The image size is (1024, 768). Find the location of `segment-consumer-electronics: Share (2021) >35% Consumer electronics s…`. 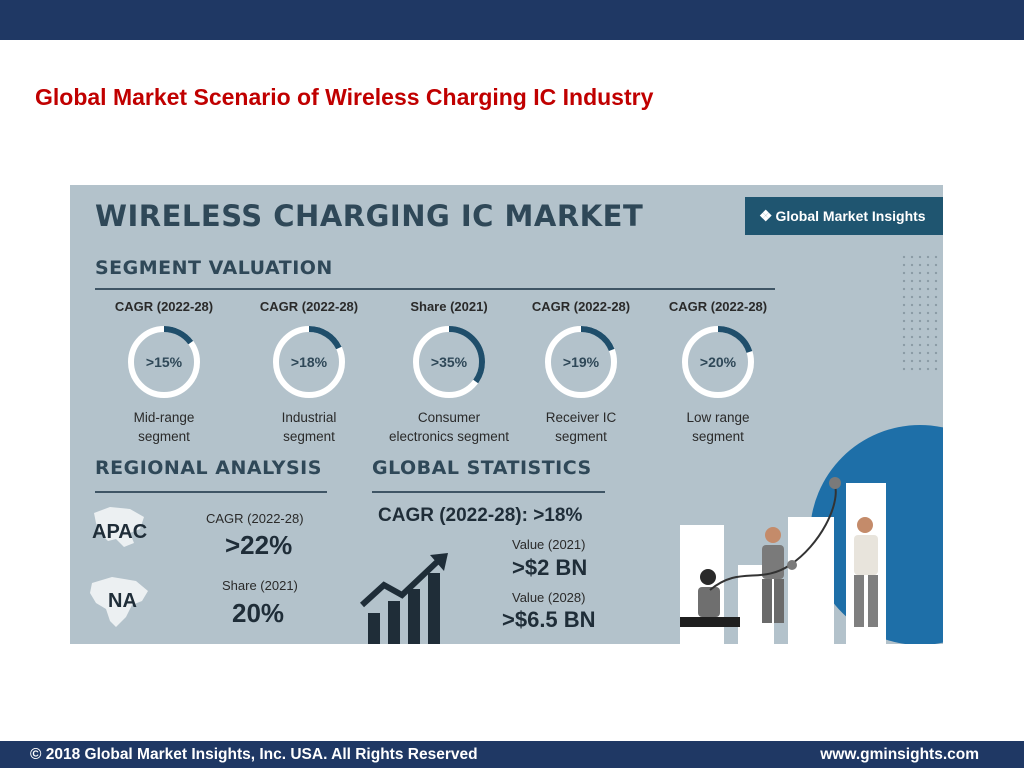

segment-consumer-electronics: Share (2021) >35% Consumer electronics s… is located at coordinates (449, 372).